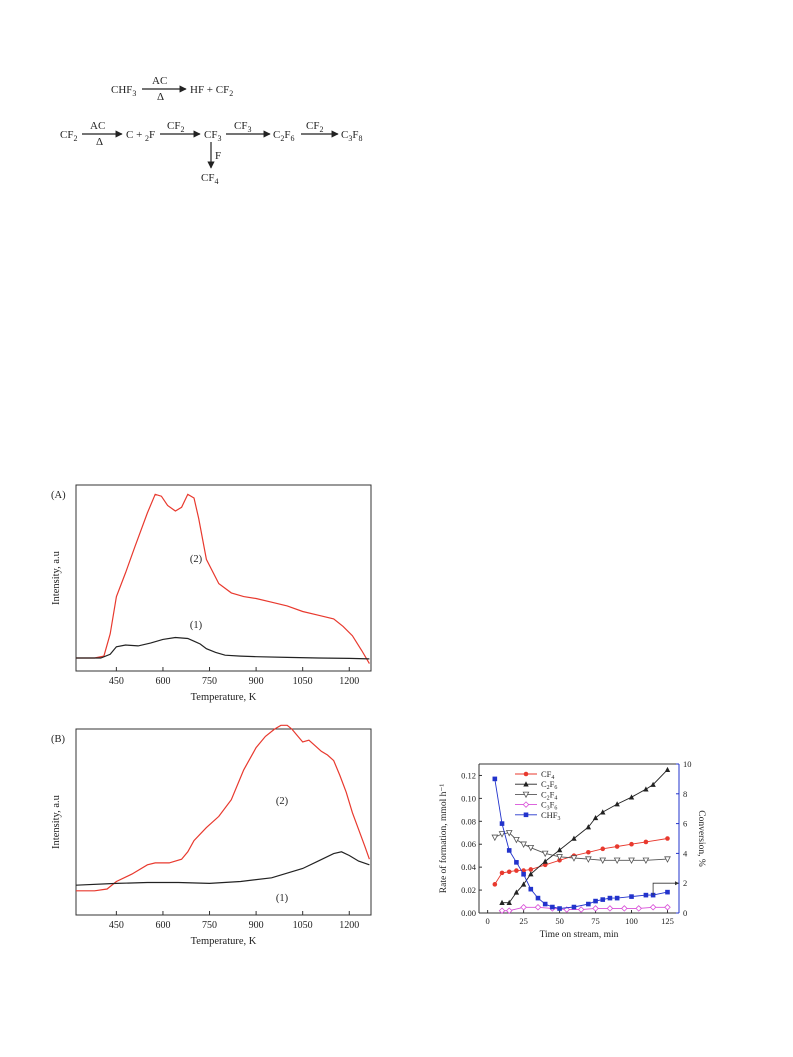 This screenshot has height=1057, width=793. I want to click on plot-frame, so click(223, 578).